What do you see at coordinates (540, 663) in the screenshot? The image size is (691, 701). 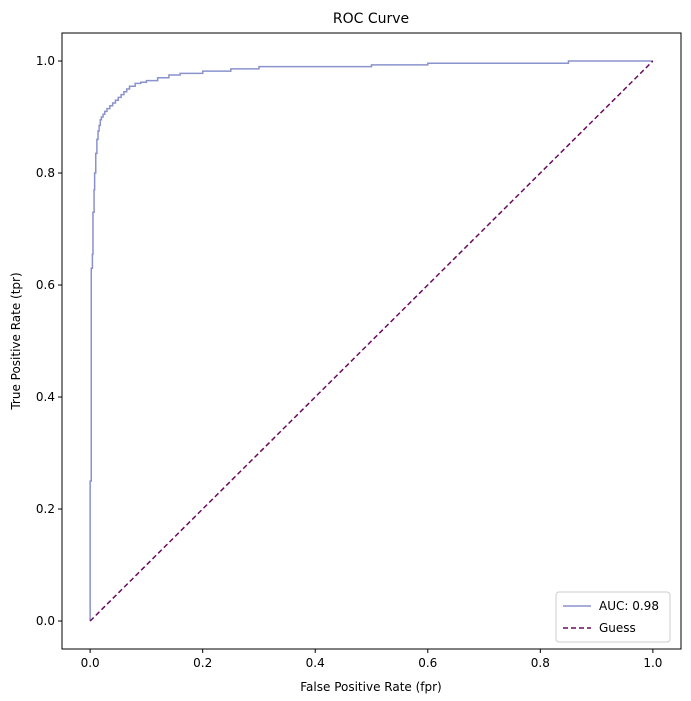 I see `x-tick-label: 0.8` at bounding box center [540, 663].